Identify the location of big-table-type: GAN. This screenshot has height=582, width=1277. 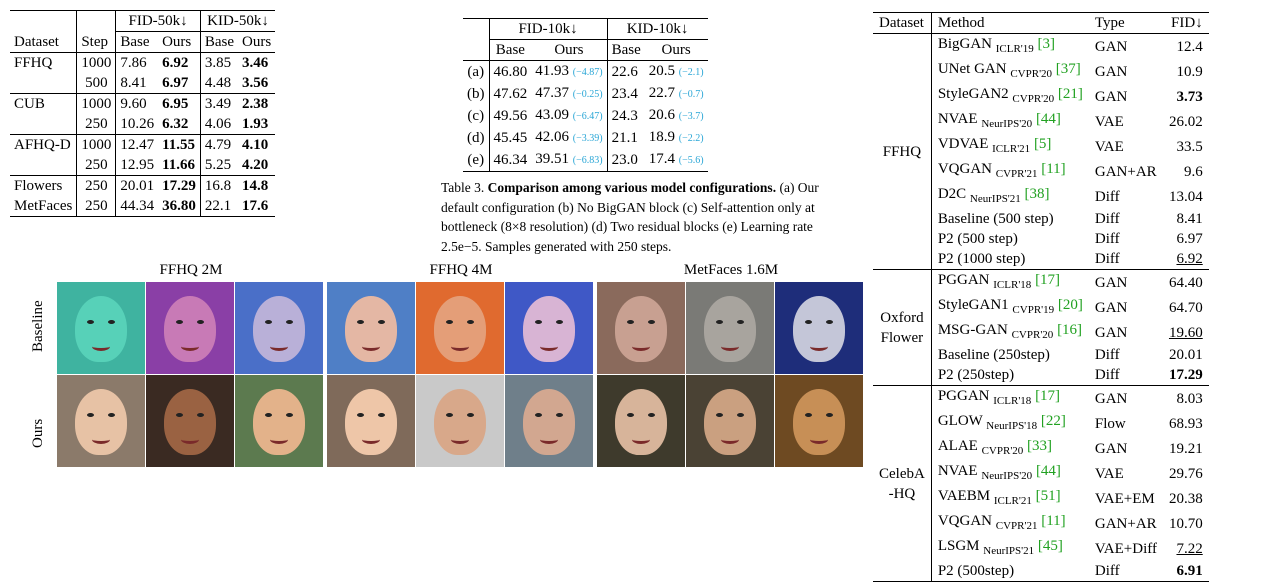
(1111, 307).